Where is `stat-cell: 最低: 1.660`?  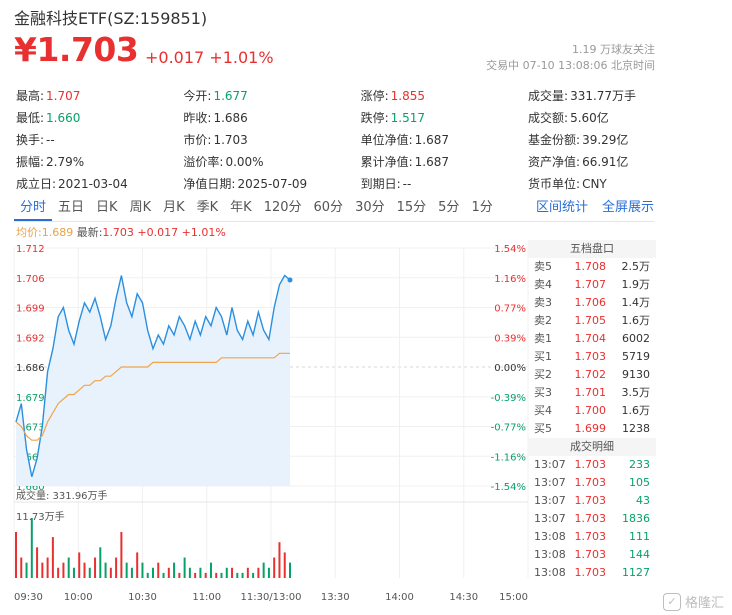
stat-cell: 最低: 1.660 is located at coordinates (99, 118).